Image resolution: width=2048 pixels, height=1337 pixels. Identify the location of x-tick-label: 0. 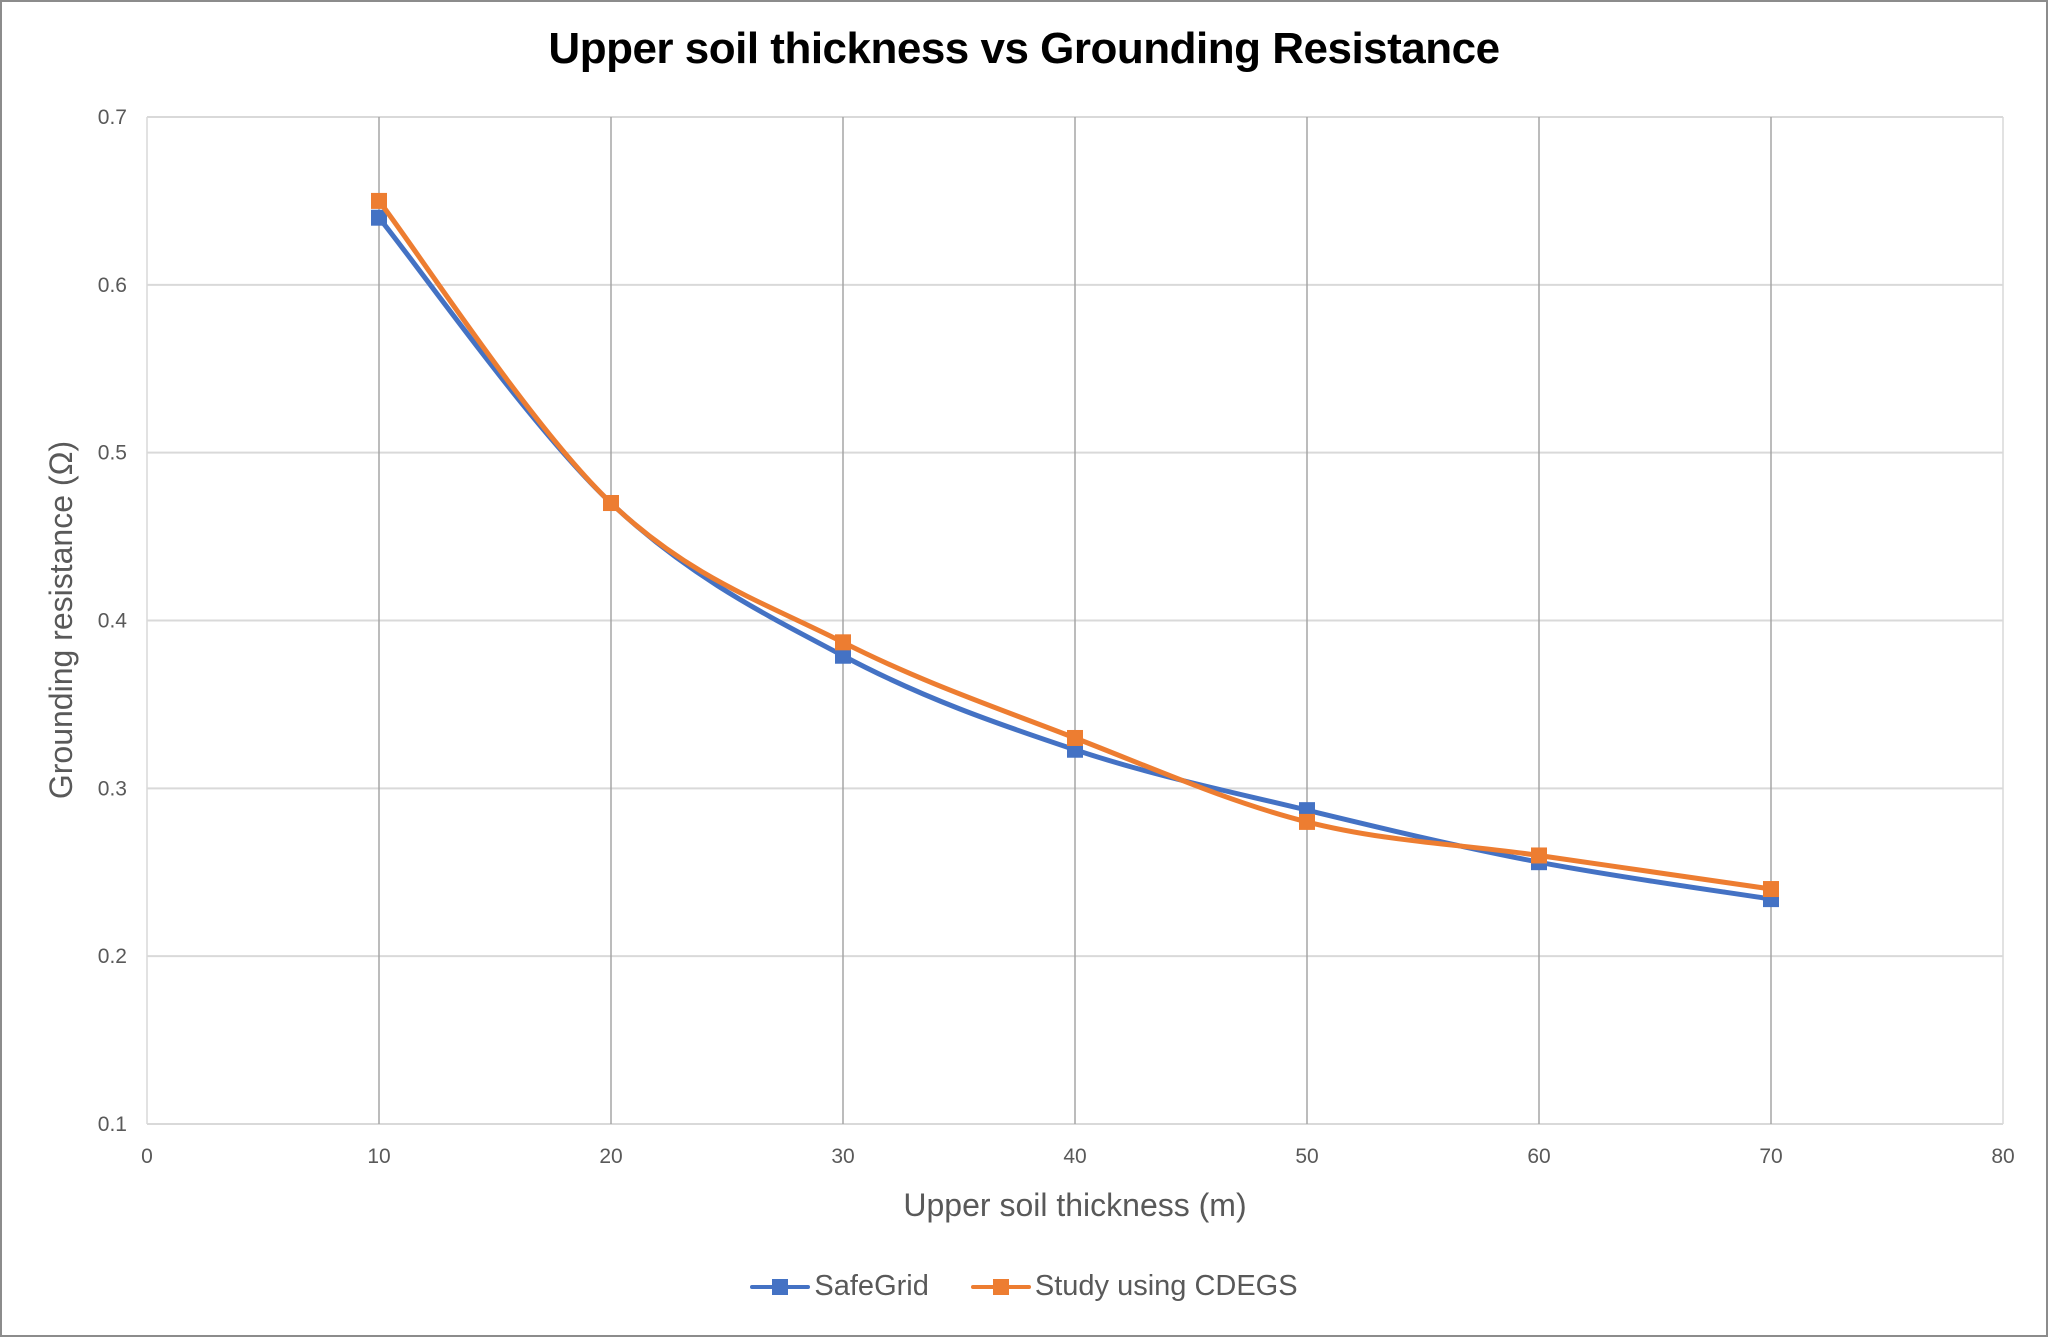
(147, 1156).